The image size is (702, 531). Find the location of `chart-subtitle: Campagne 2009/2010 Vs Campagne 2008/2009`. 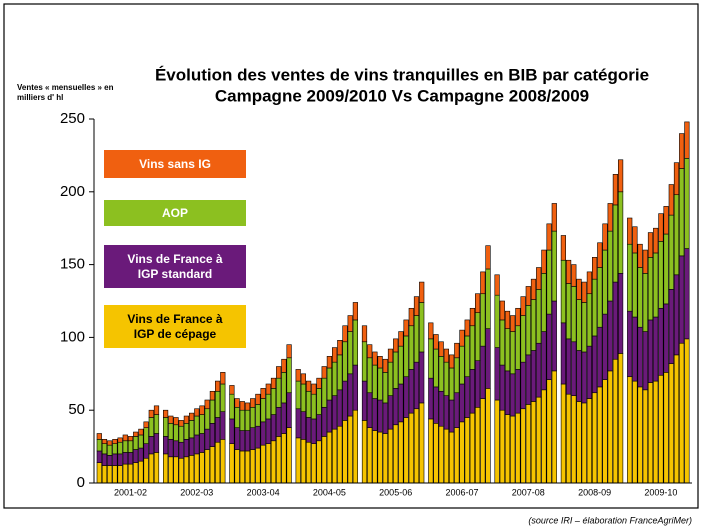

chart-subtitle: Campagne 2009/2010 Vs Campagne 2008/2009 is located at coordinates (402, 95).